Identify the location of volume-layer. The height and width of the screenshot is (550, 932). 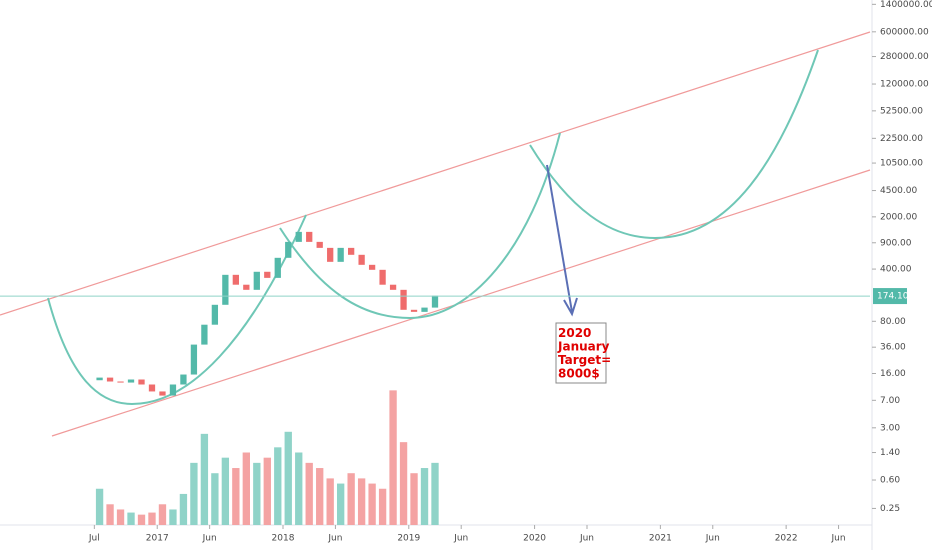
(267, 457).